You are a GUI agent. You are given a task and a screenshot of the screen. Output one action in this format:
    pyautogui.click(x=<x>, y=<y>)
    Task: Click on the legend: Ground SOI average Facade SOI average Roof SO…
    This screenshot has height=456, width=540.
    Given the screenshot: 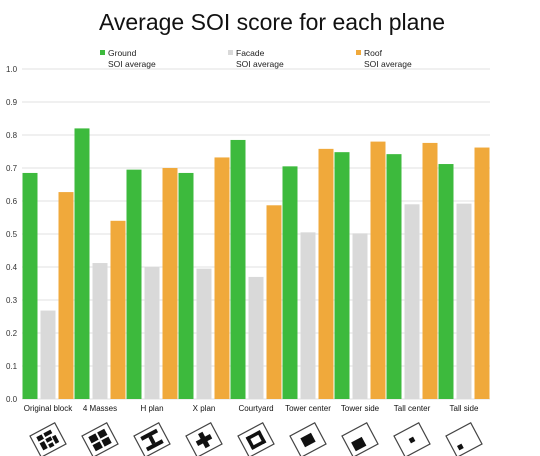 What is the action you would take?
    pyautogui.click(x=256, y=58)
    